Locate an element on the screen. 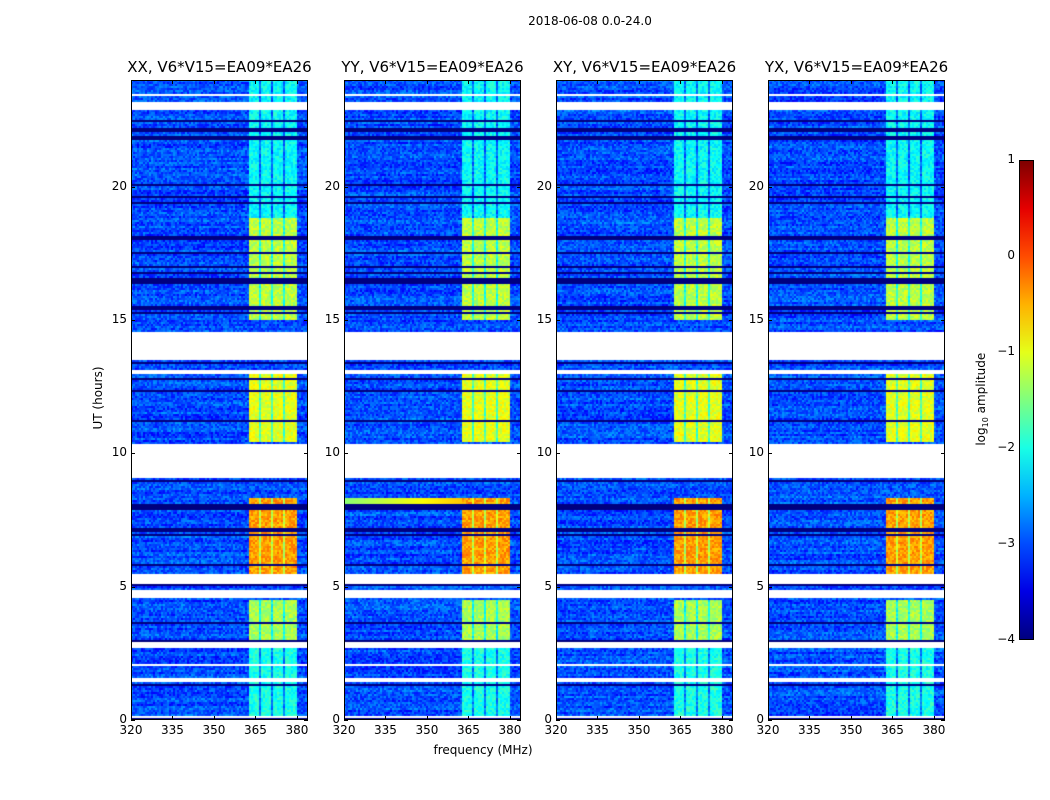 This screenshot has width=1050, height=800. colorbar-tick-label: −4 is located at coordinates (1006, 639).